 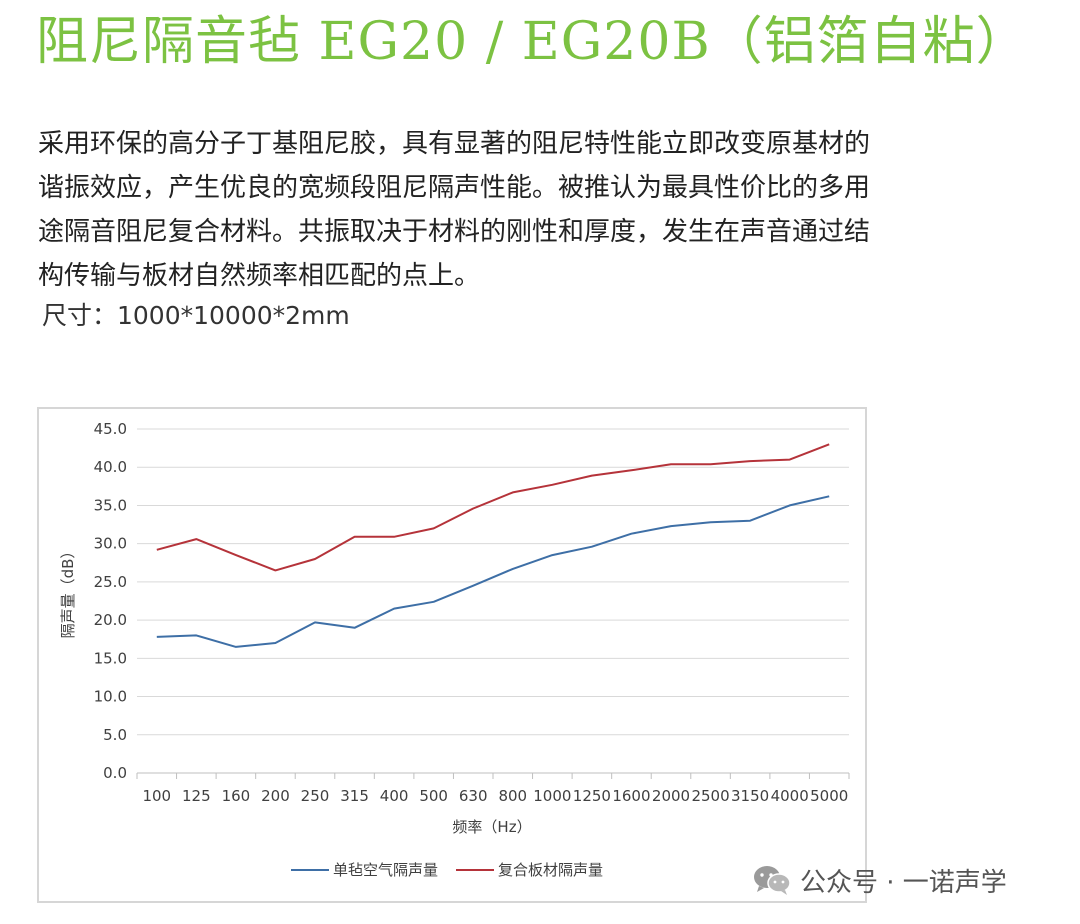 I want to click on watermark: 公众号 · 一诺声学, so click(x=879, y=880).